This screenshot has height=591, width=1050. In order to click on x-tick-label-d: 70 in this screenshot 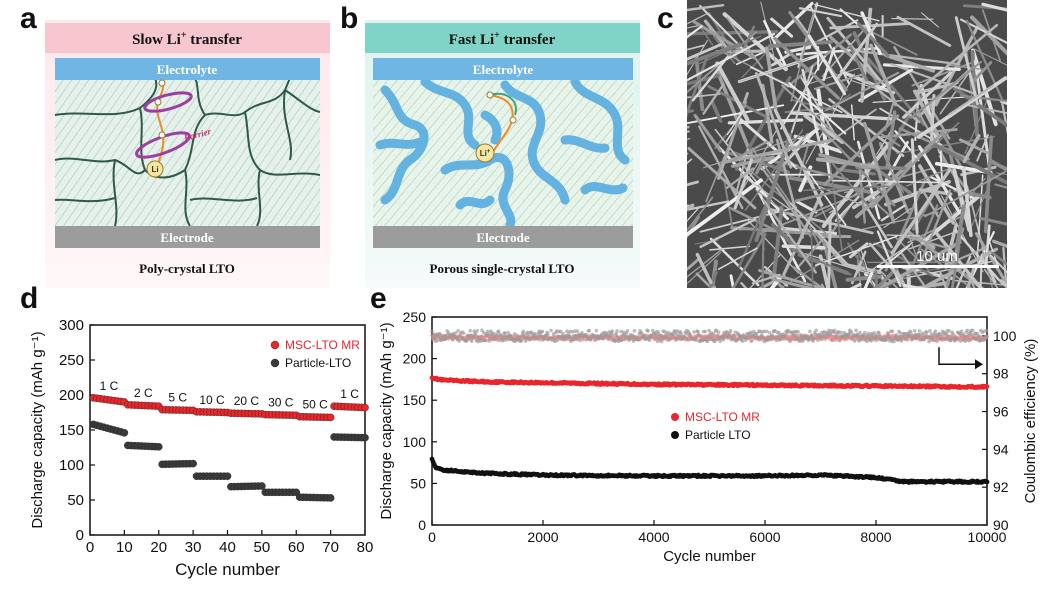, I will do `click(330, 547)`.